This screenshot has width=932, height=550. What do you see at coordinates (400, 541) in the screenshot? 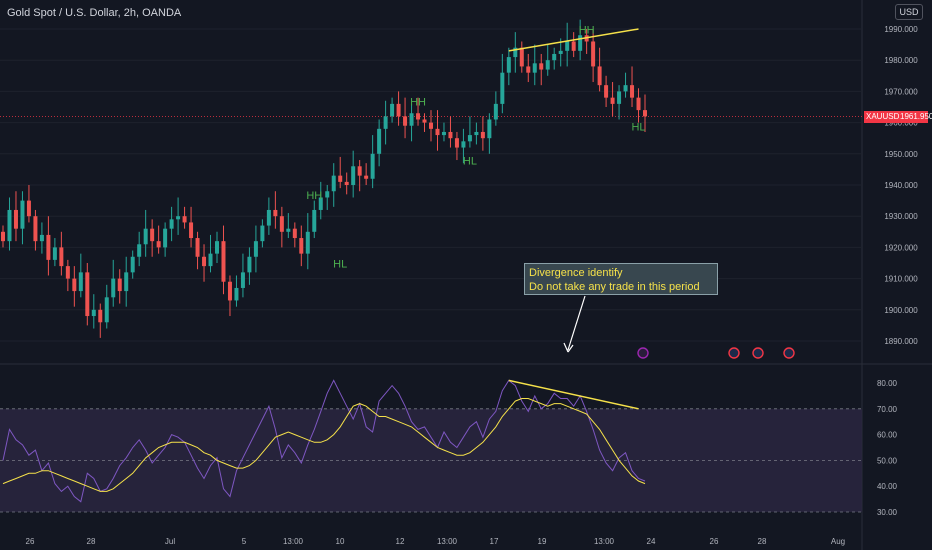
I see `x-tick-label: 12` at bounding box center [400, 541].